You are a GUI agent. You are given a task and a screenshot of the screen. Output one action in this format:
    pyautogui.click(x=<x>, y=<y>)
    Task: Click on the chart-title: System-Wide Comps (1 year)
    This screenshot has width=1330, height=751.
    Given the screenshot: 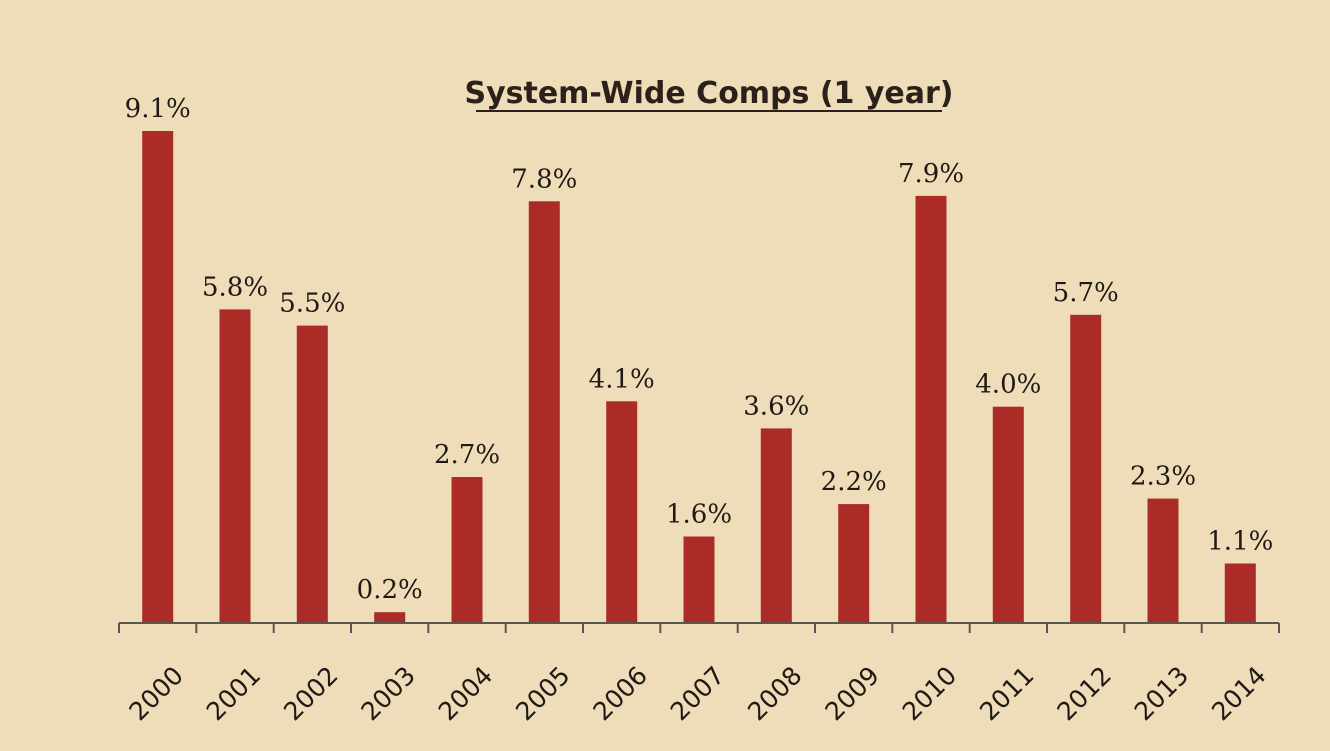 What is the action you would take?
    pyautogui.click(x=708, y=93)
    